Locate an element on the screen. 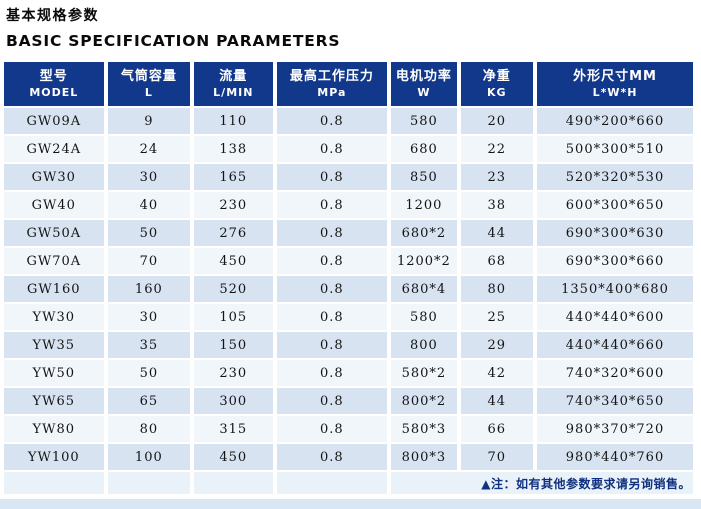 This screenshot has height=509, width=701. value-cell: 24 is located at coordinates (149, 149).